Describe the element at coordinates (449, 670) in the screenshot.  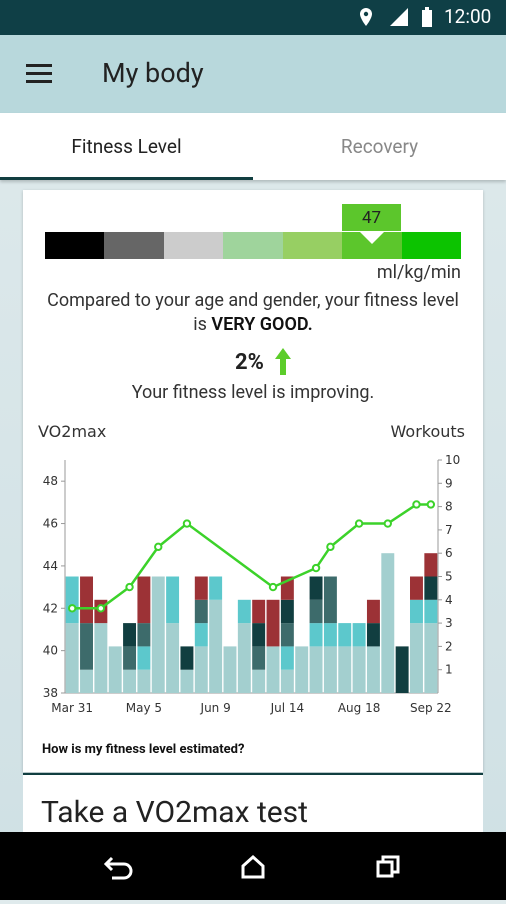
I see `y2-tick-label: 1` at that location.